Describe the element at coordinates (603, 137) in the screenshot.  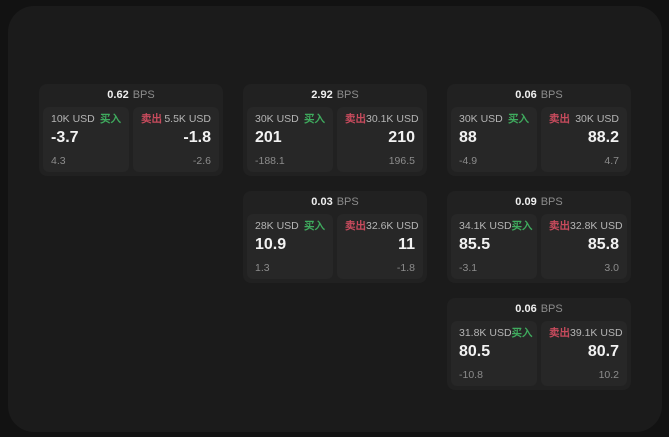
I see `sell-price: 88.2` at that location.